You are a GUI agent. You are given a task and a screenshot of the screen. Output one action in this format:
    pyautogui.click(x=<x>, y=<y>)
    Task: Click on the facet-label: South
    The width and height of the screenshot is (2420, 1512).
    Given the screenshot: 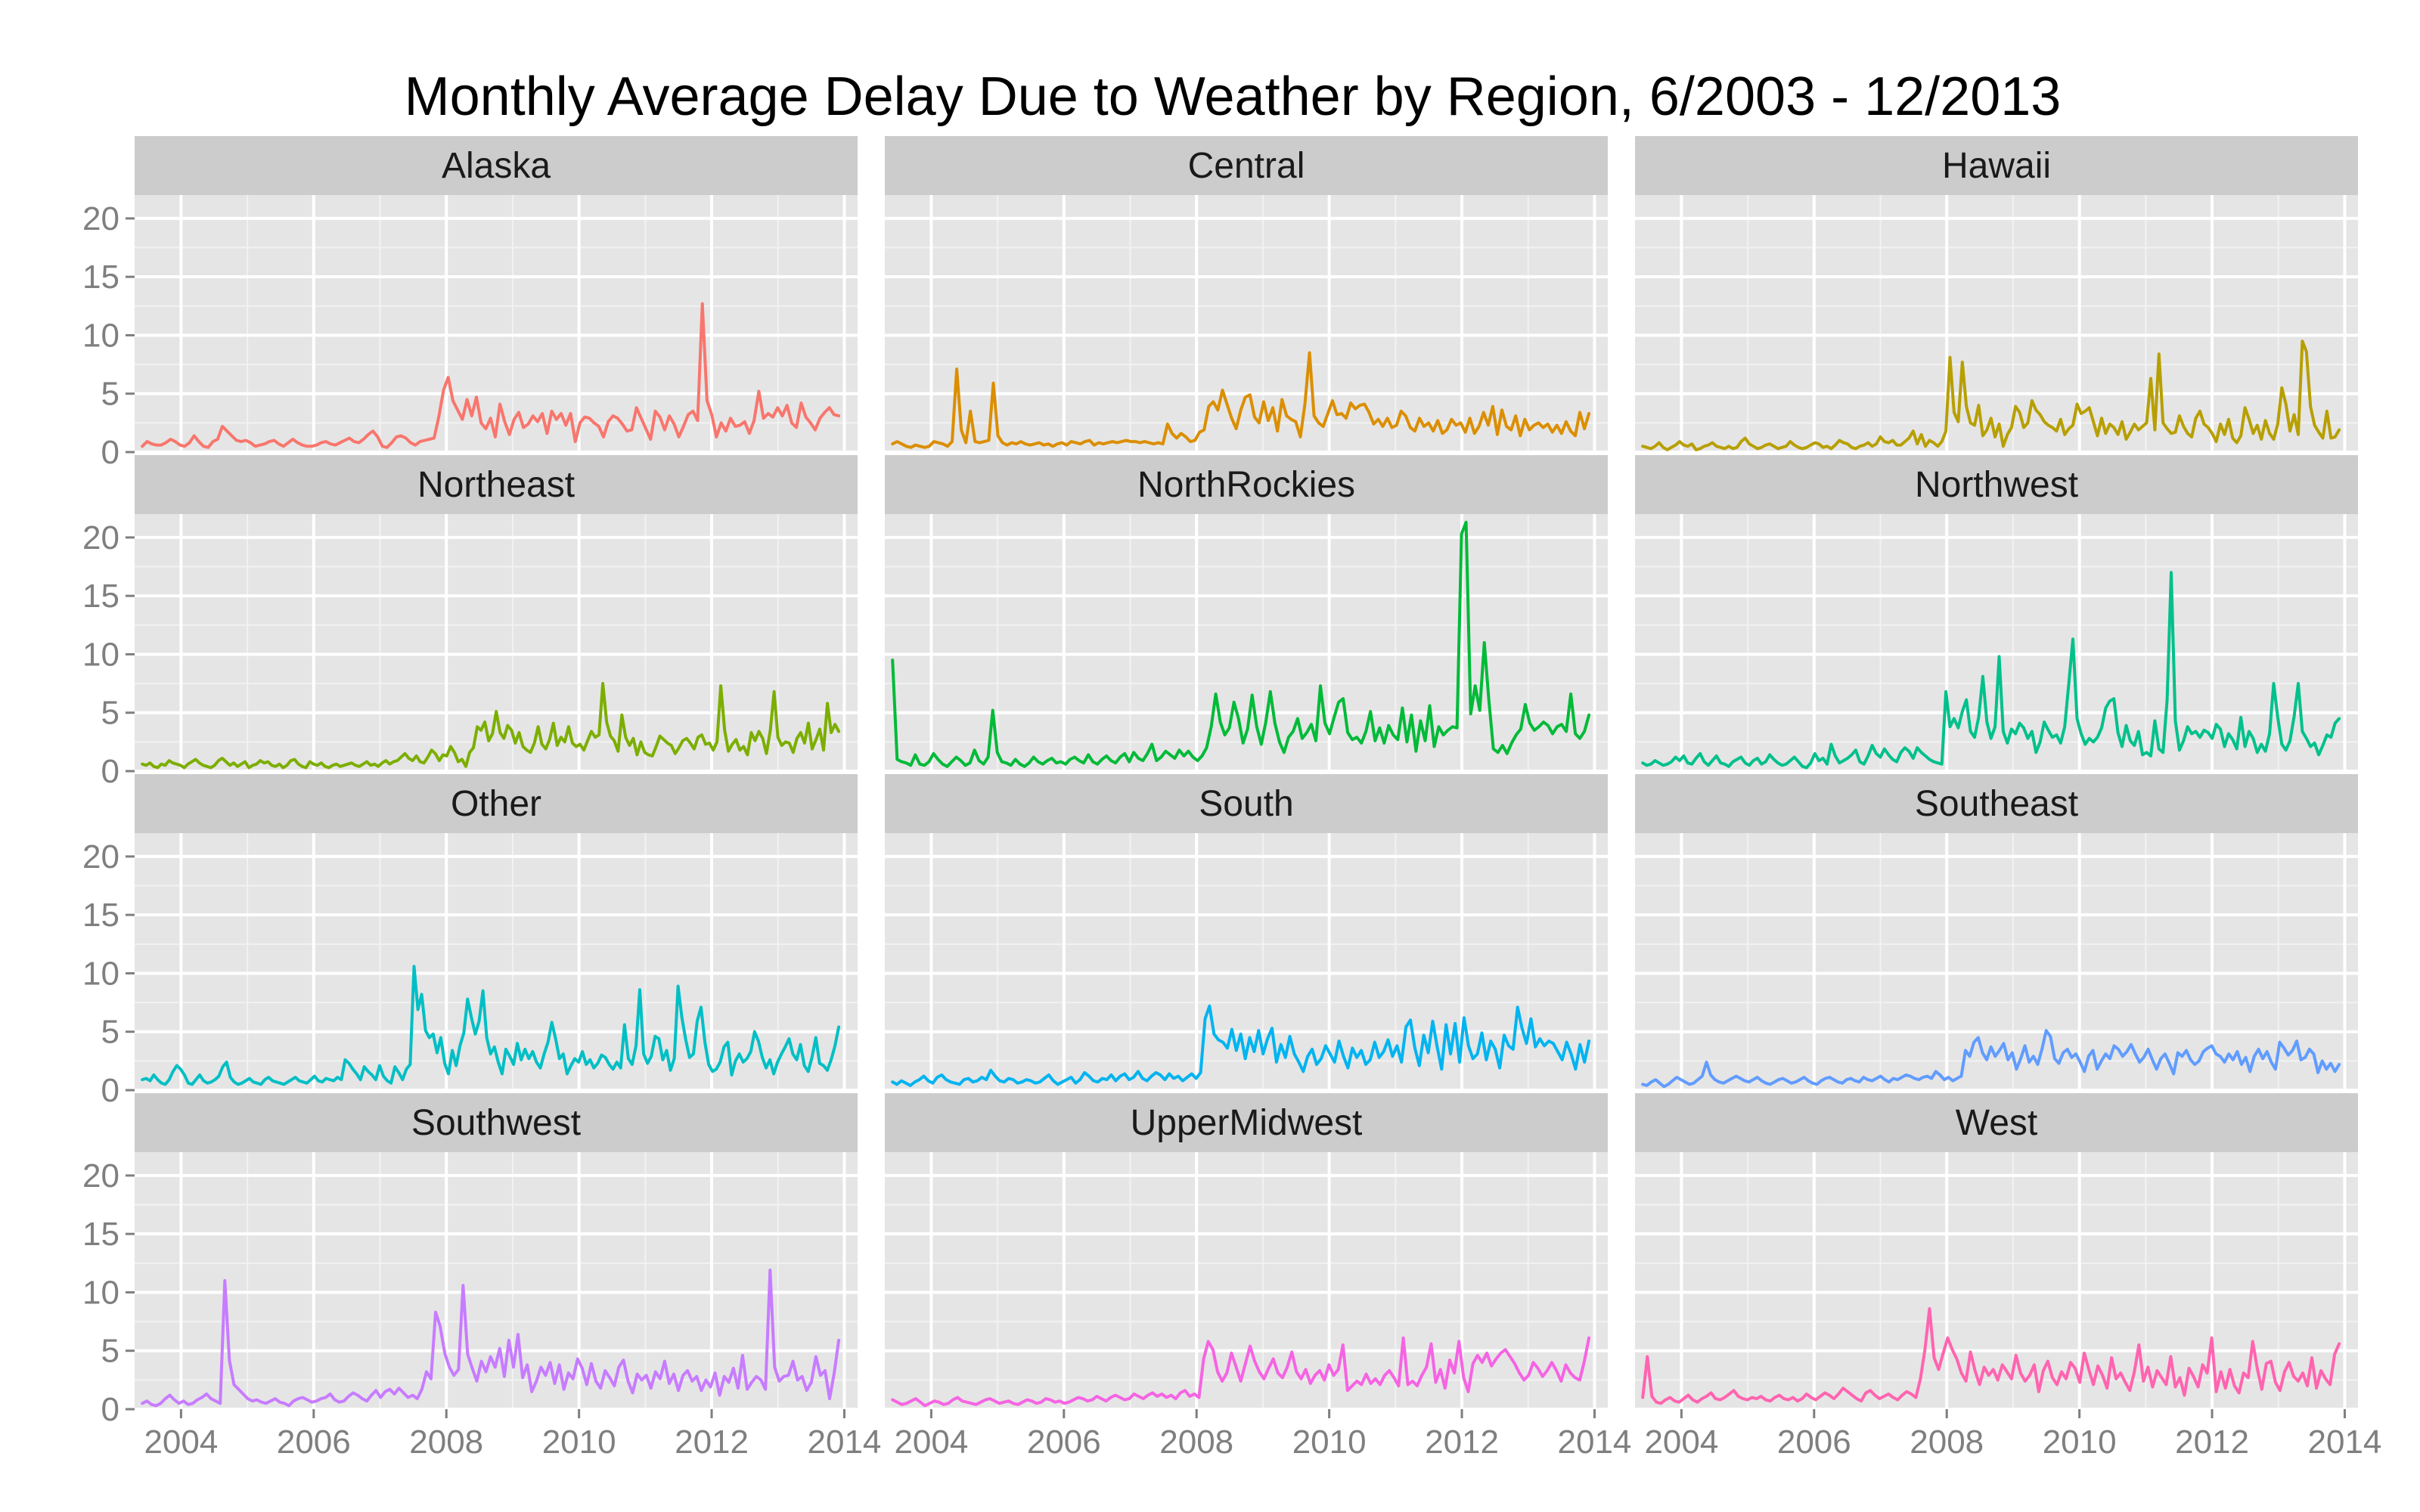 What is the action you would take?
    pyautogui.click(x=1246, y=804)
    